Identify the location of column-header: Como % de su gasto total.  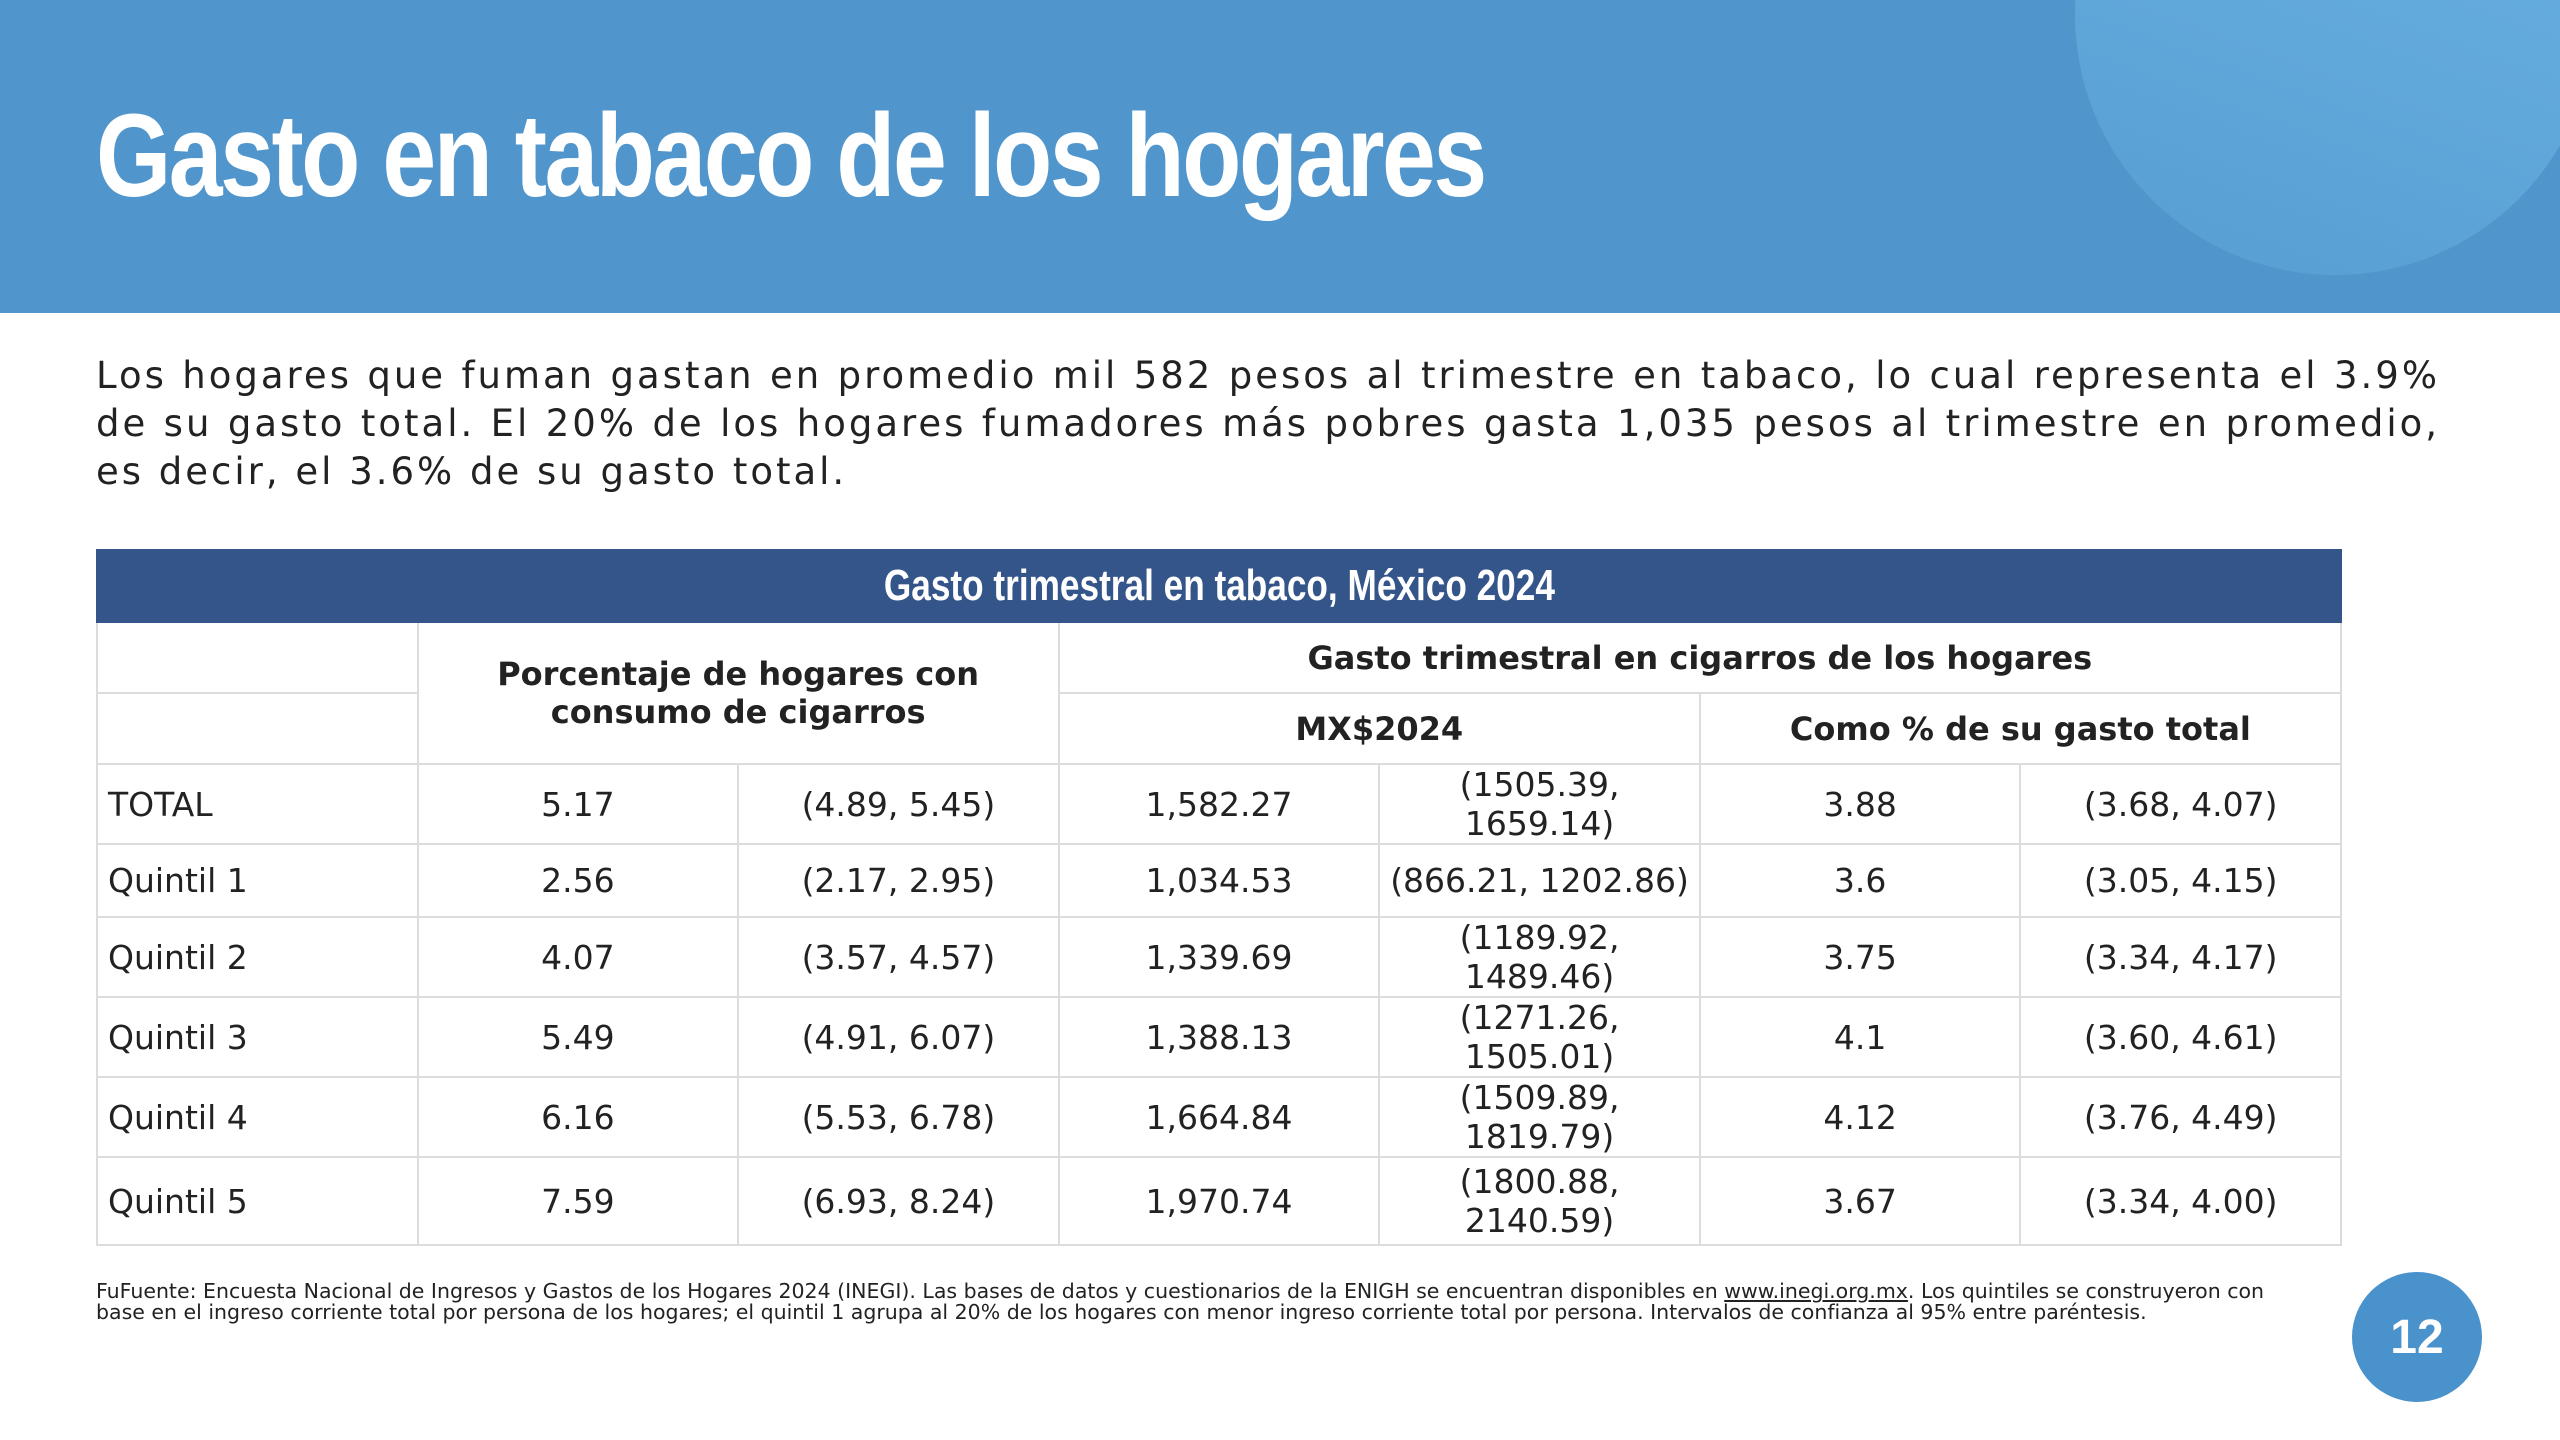
(2020, 728).